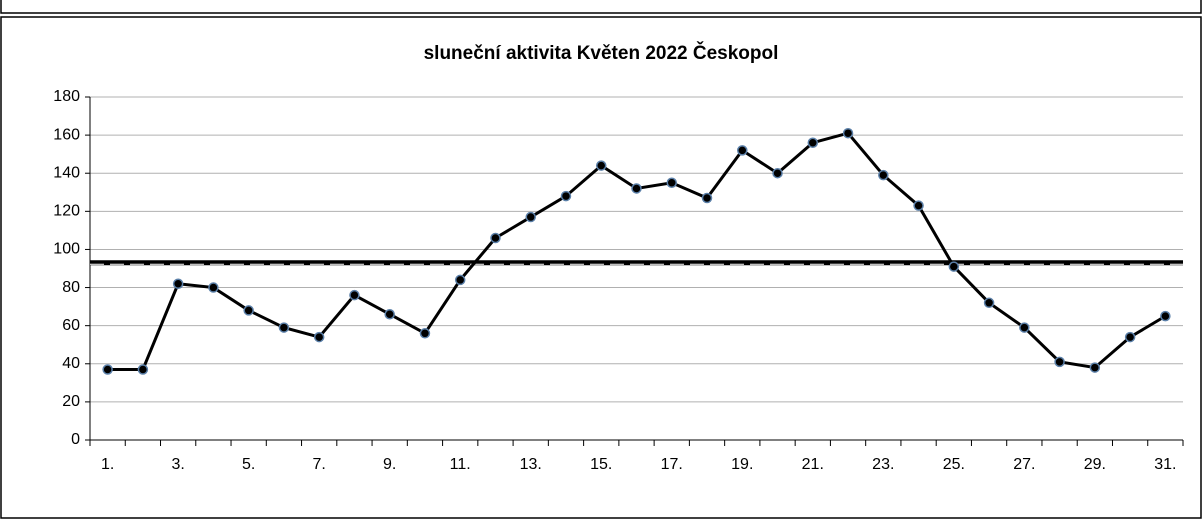  I want to click on y-tick-label: 40, so click(71, 363).